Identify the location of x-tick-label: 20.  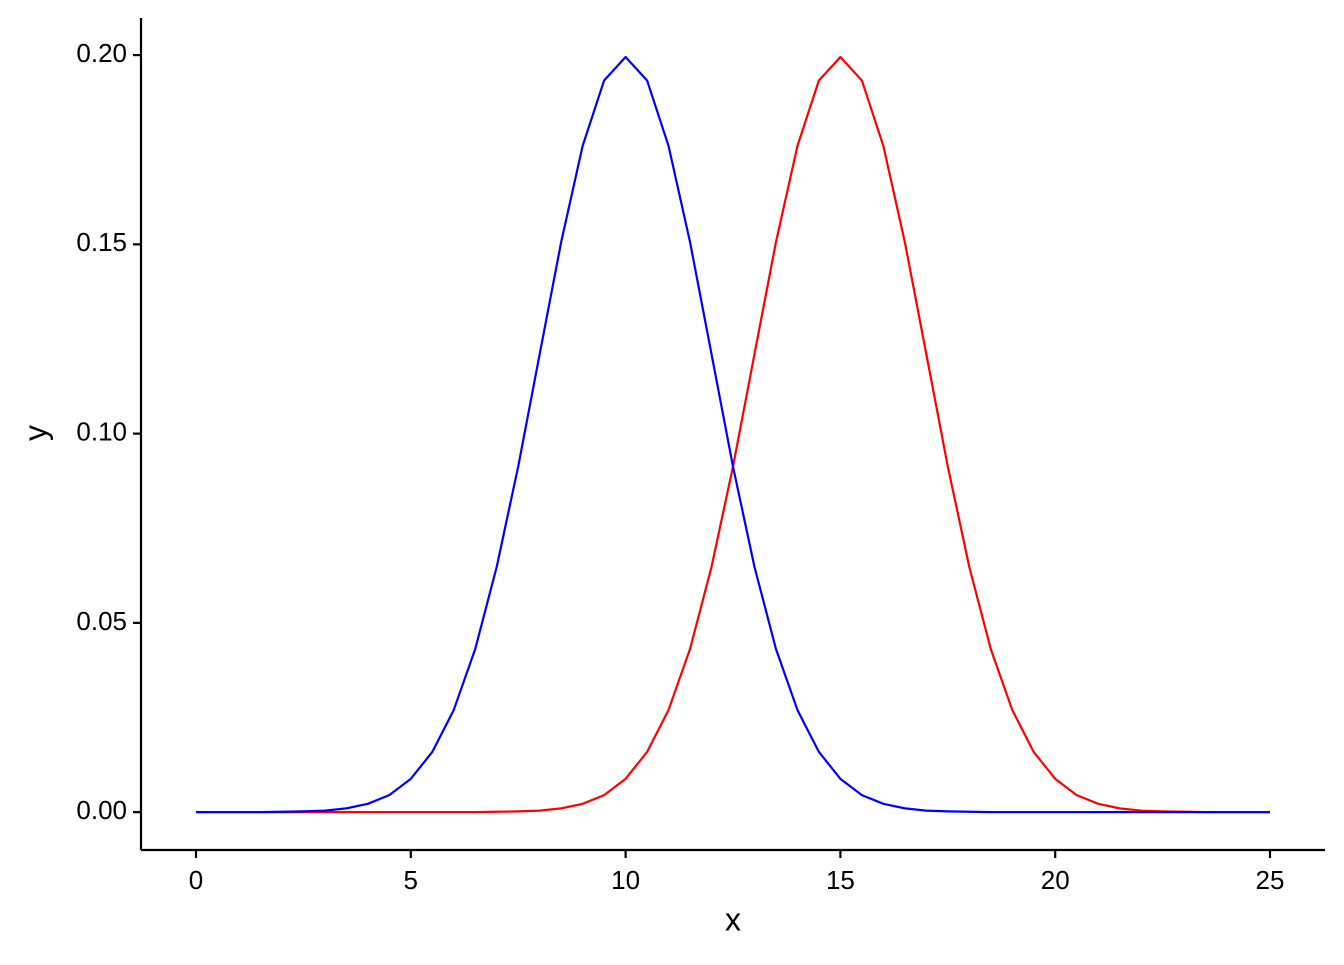
(1055, 880).